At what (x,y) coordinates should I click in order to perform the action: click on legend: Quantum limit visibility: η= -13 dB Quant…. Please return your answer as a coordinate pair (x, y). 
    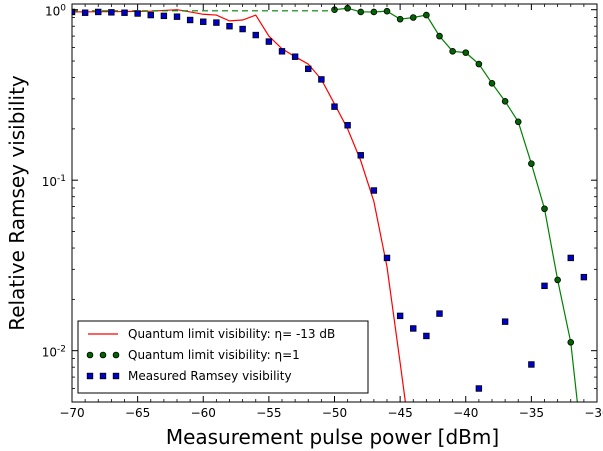
    Looking at the image, I should click on (223, 357).